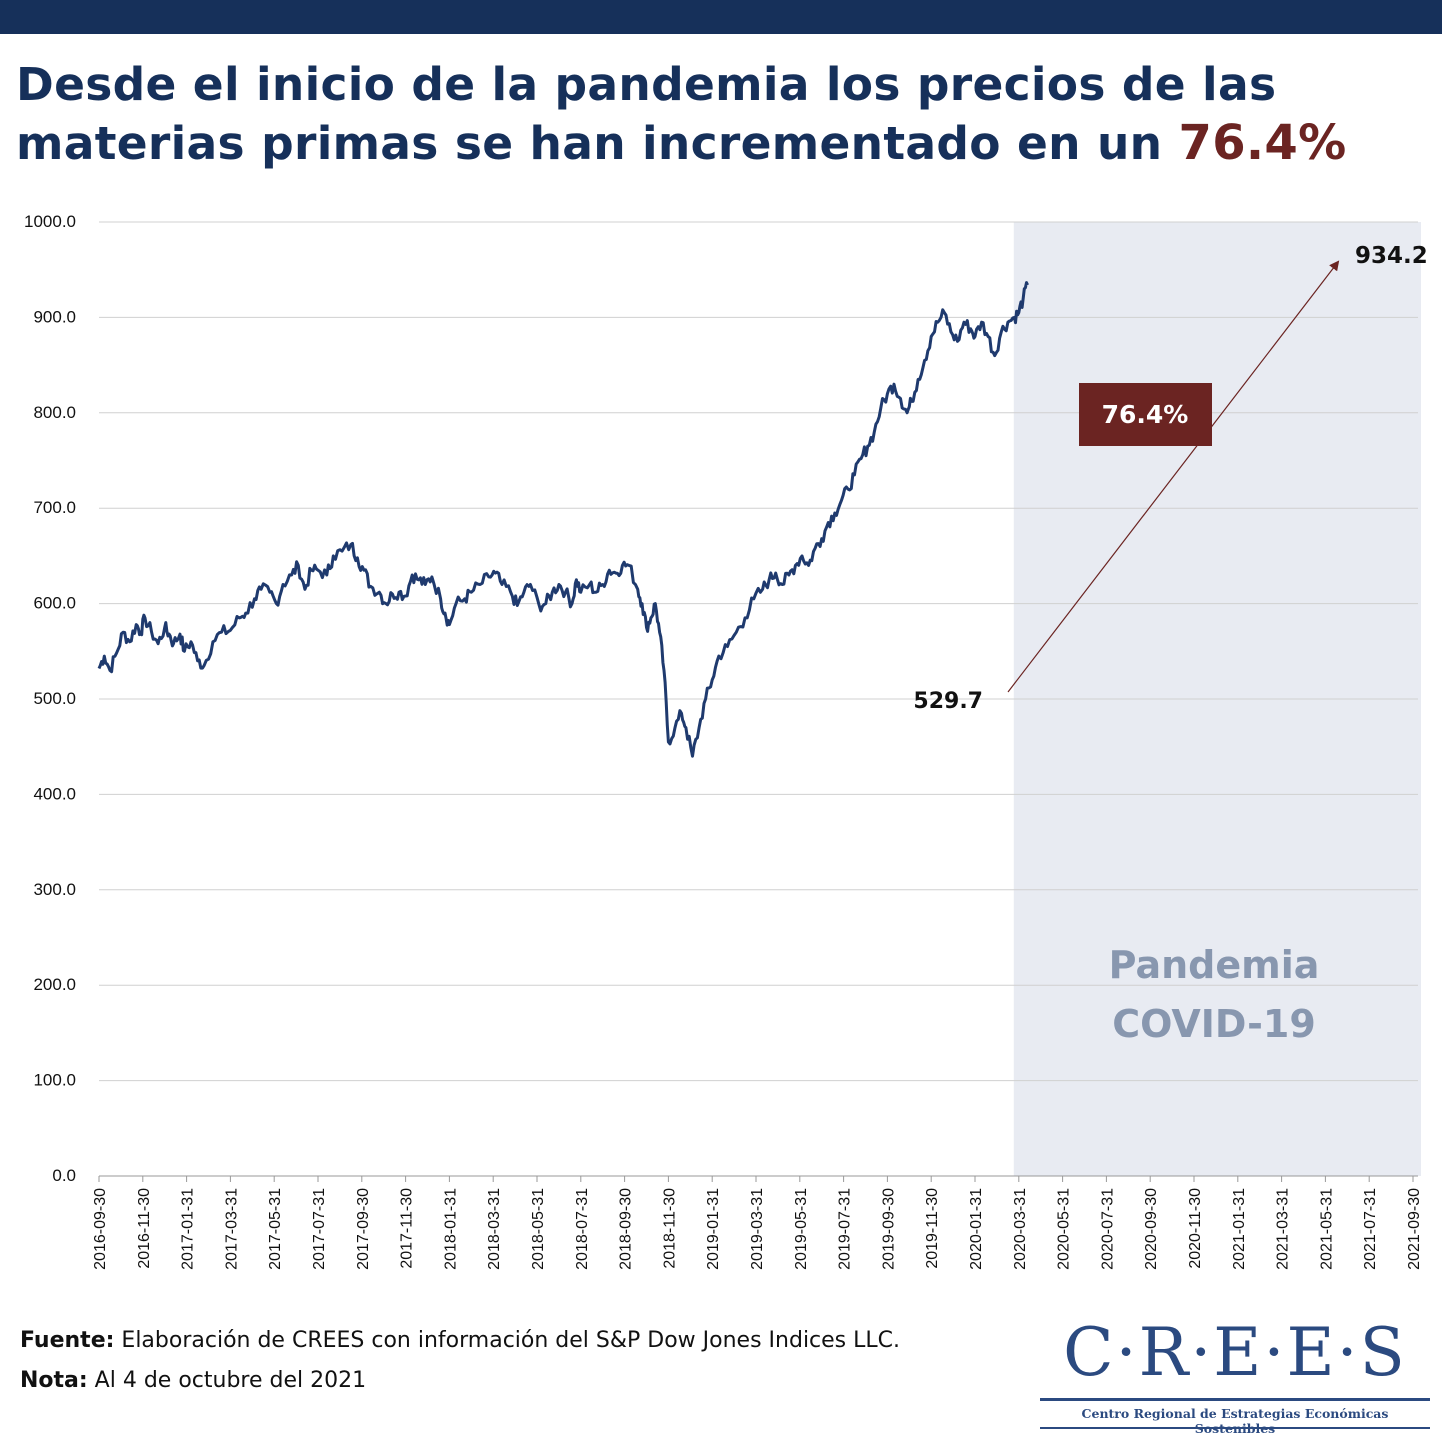 The width and height of the screenshot is (1442, 1442). What do you see at coordinates (1391, 256) in the screenshot?
I see `end-value-label: 934.2` at bounding box center [1391, 256].